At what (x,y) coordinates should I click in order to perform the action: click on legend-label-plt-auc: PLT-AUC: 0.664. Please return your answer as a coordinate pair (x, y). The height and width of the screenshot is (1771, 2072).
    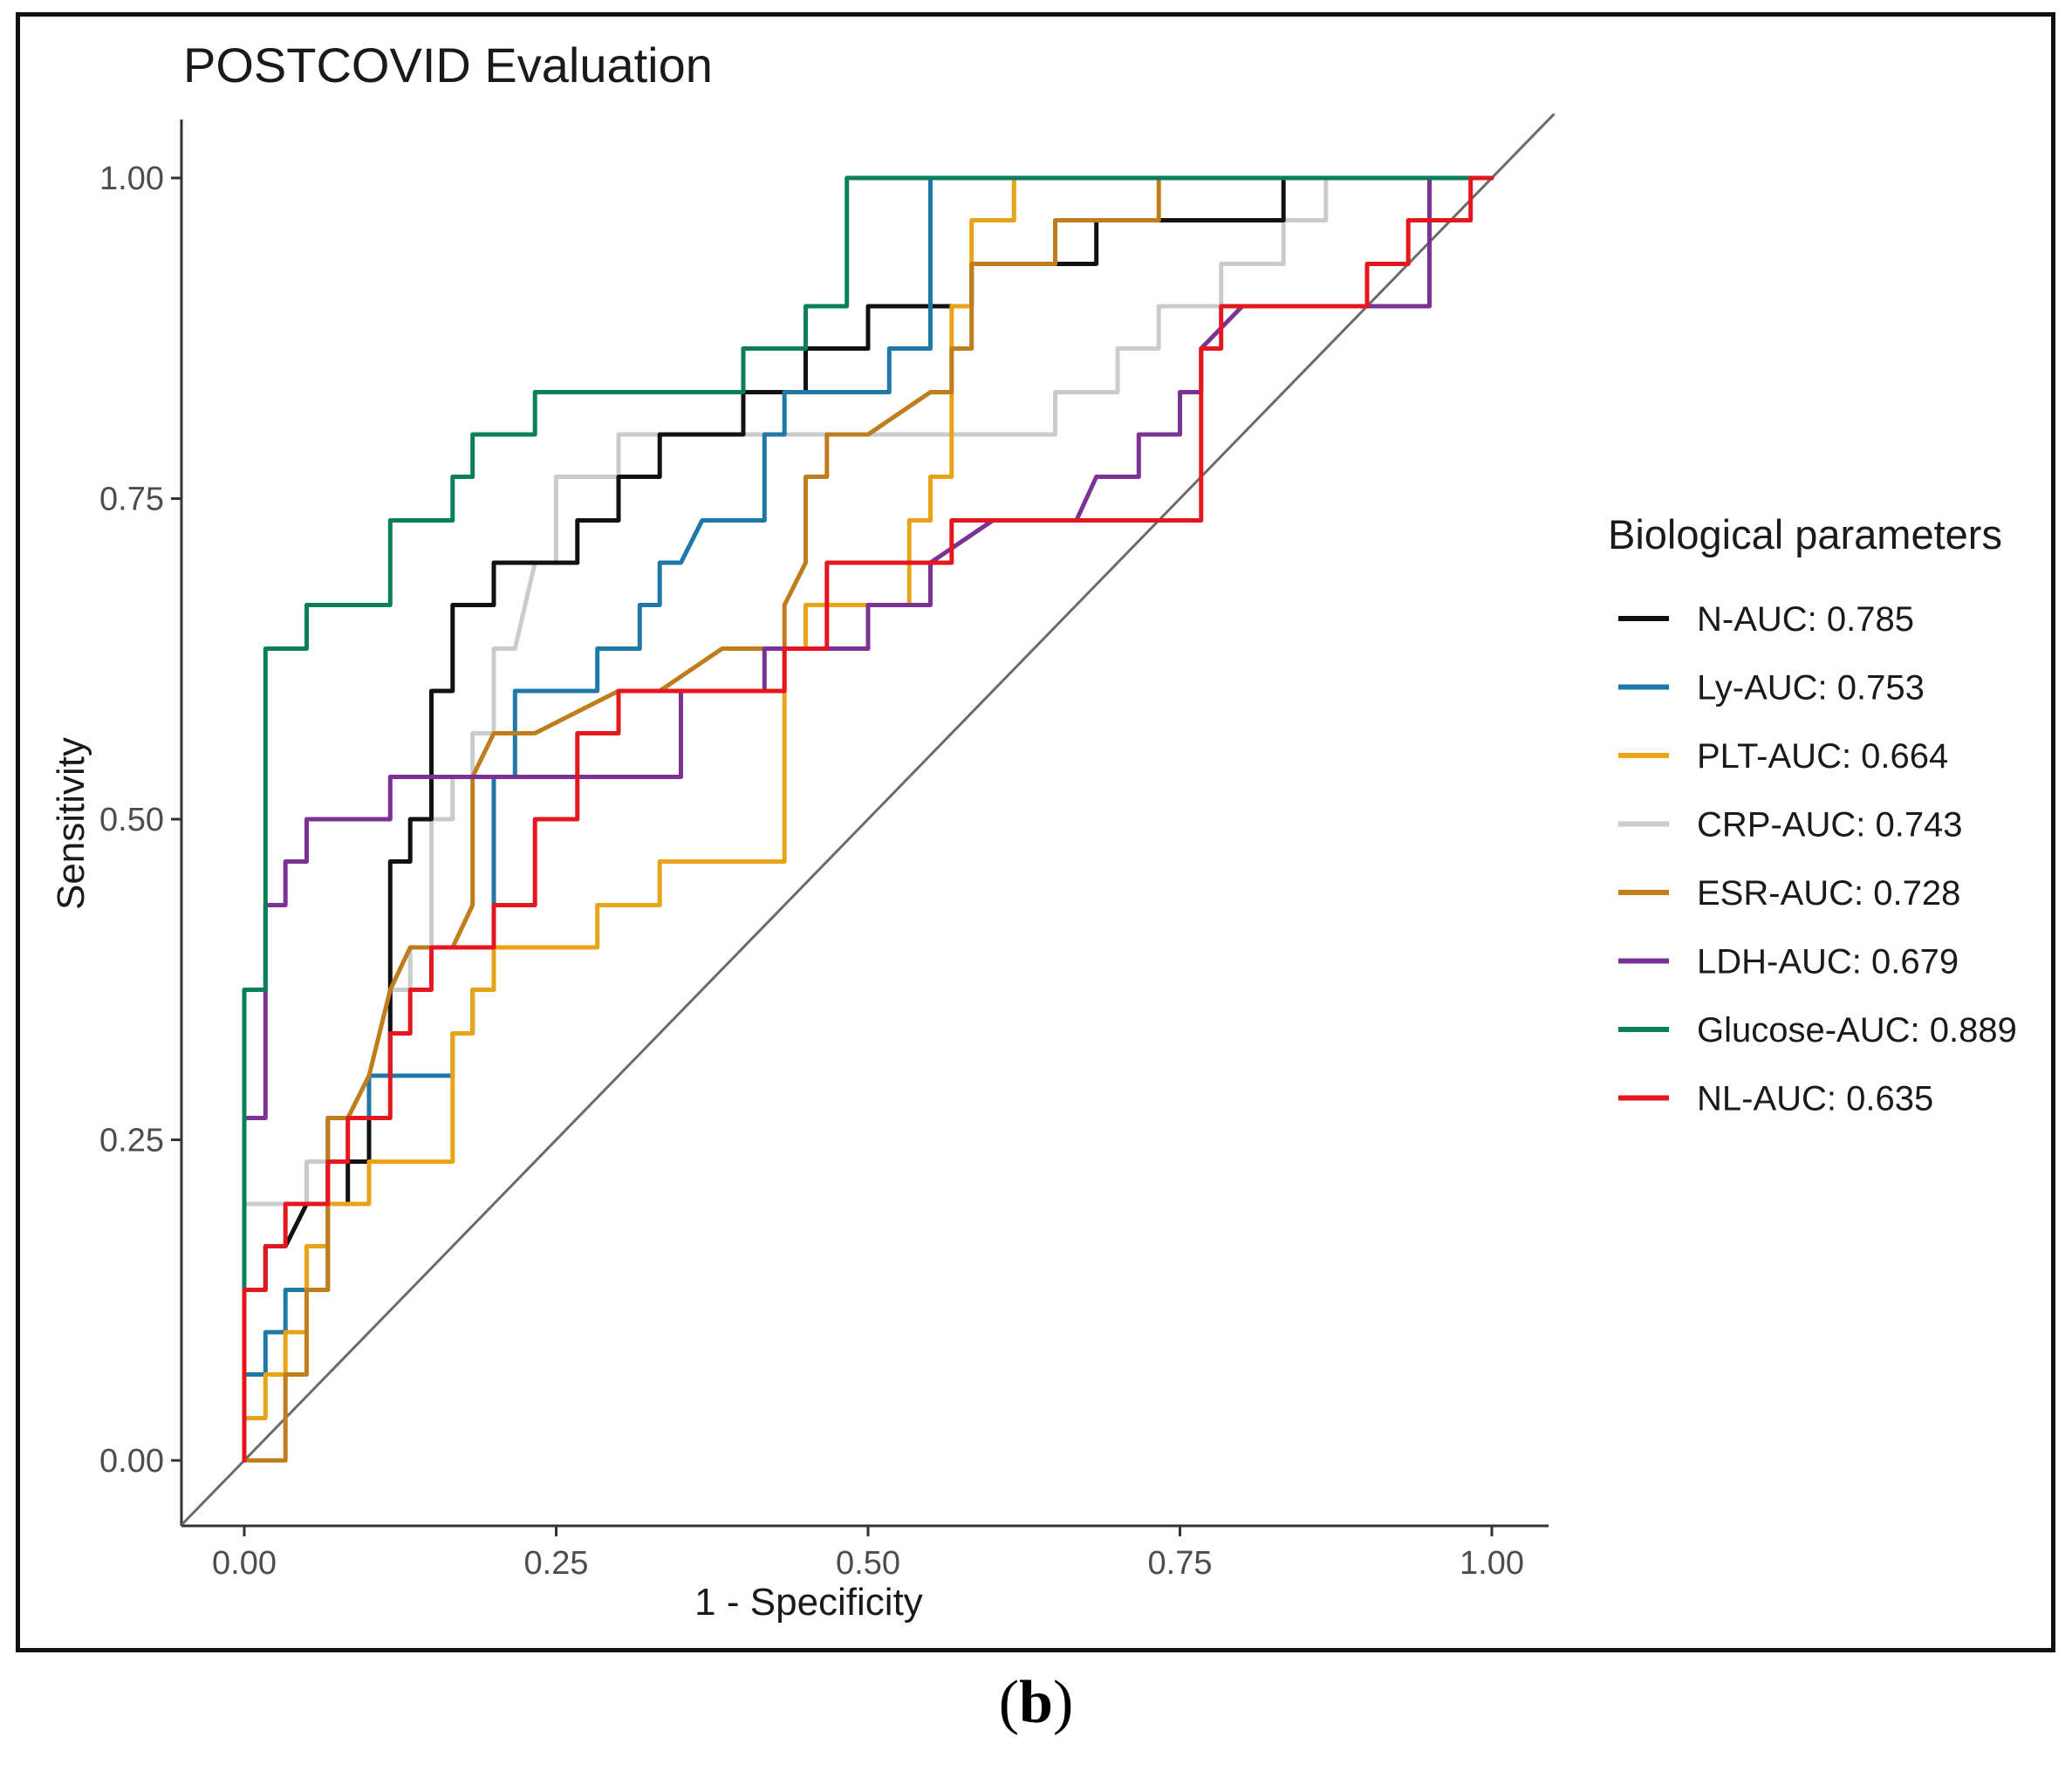
    Looking at the image, I should click on (1823, 756).